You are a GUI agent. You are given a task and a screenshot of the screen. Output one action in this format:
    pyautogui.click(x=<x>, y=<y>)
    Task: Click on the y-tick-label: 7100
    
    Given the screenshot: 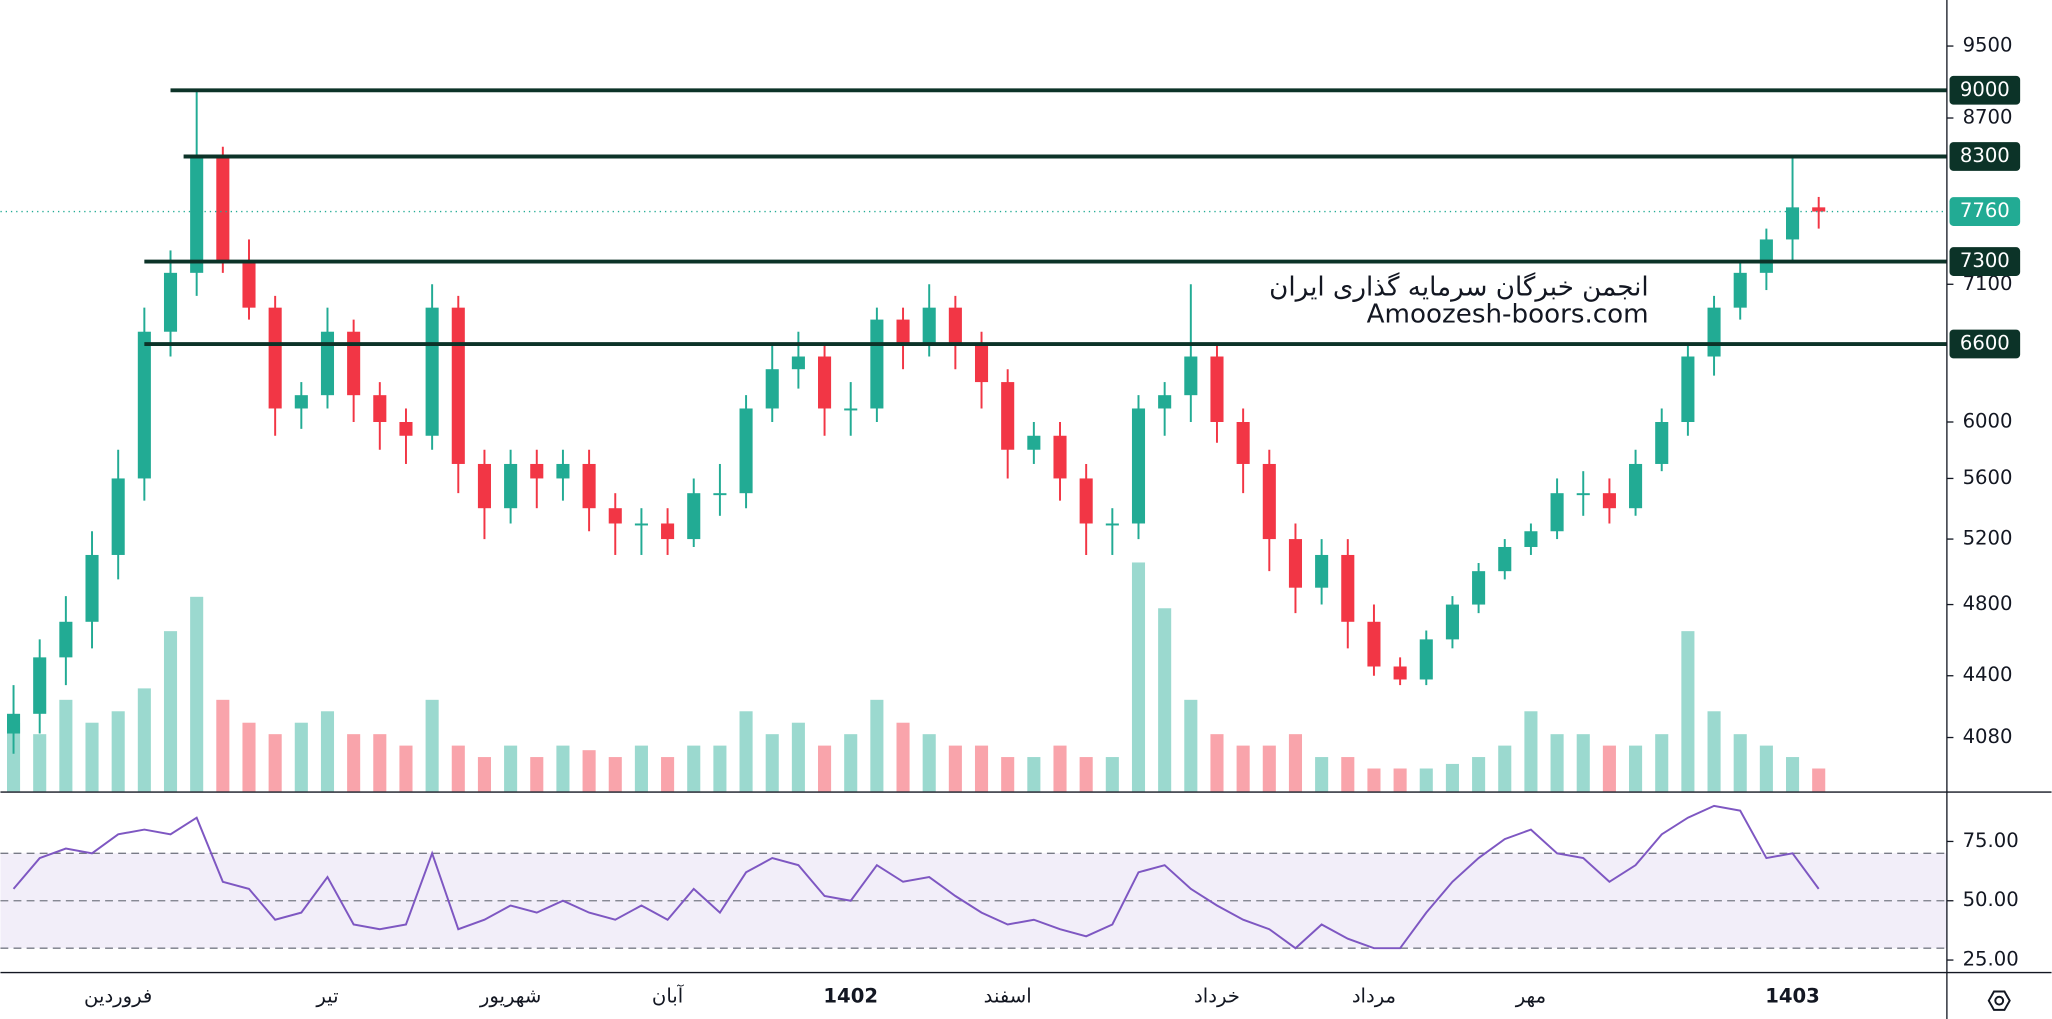 What is the action you would take?
    pyautogui.click(x=1988, y=283)
    